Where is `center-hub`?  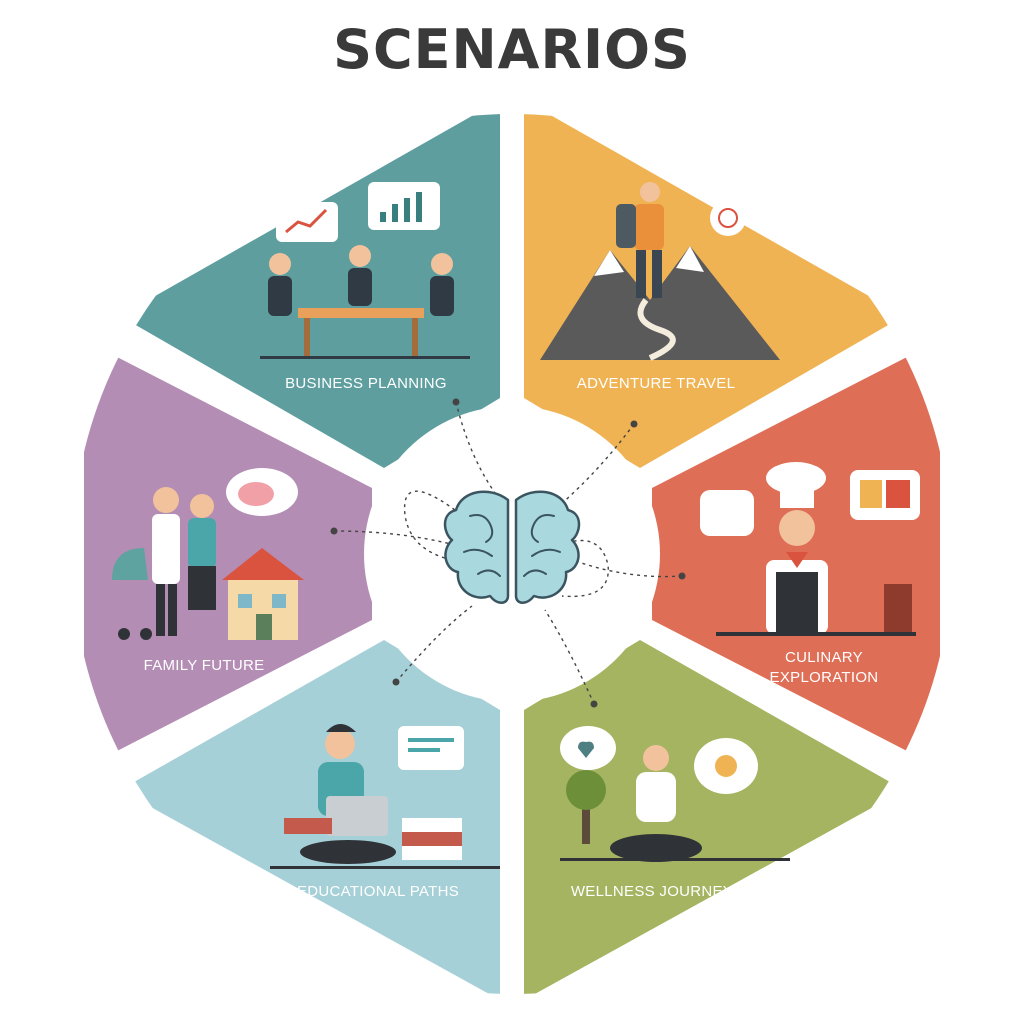
center-hub is located at coordinates (512, 554).